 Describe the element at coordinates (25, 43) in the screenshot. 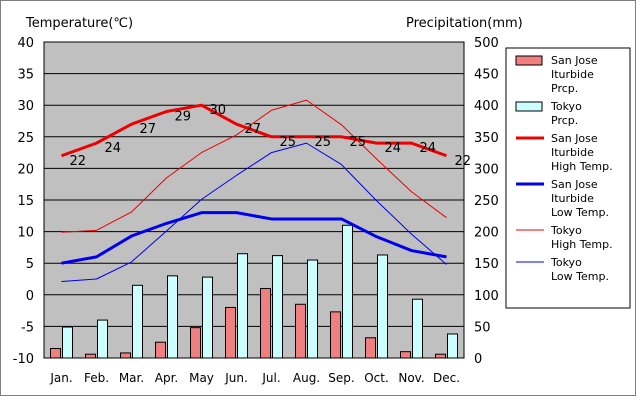

I see `y1-tick-label: 40` at that location.